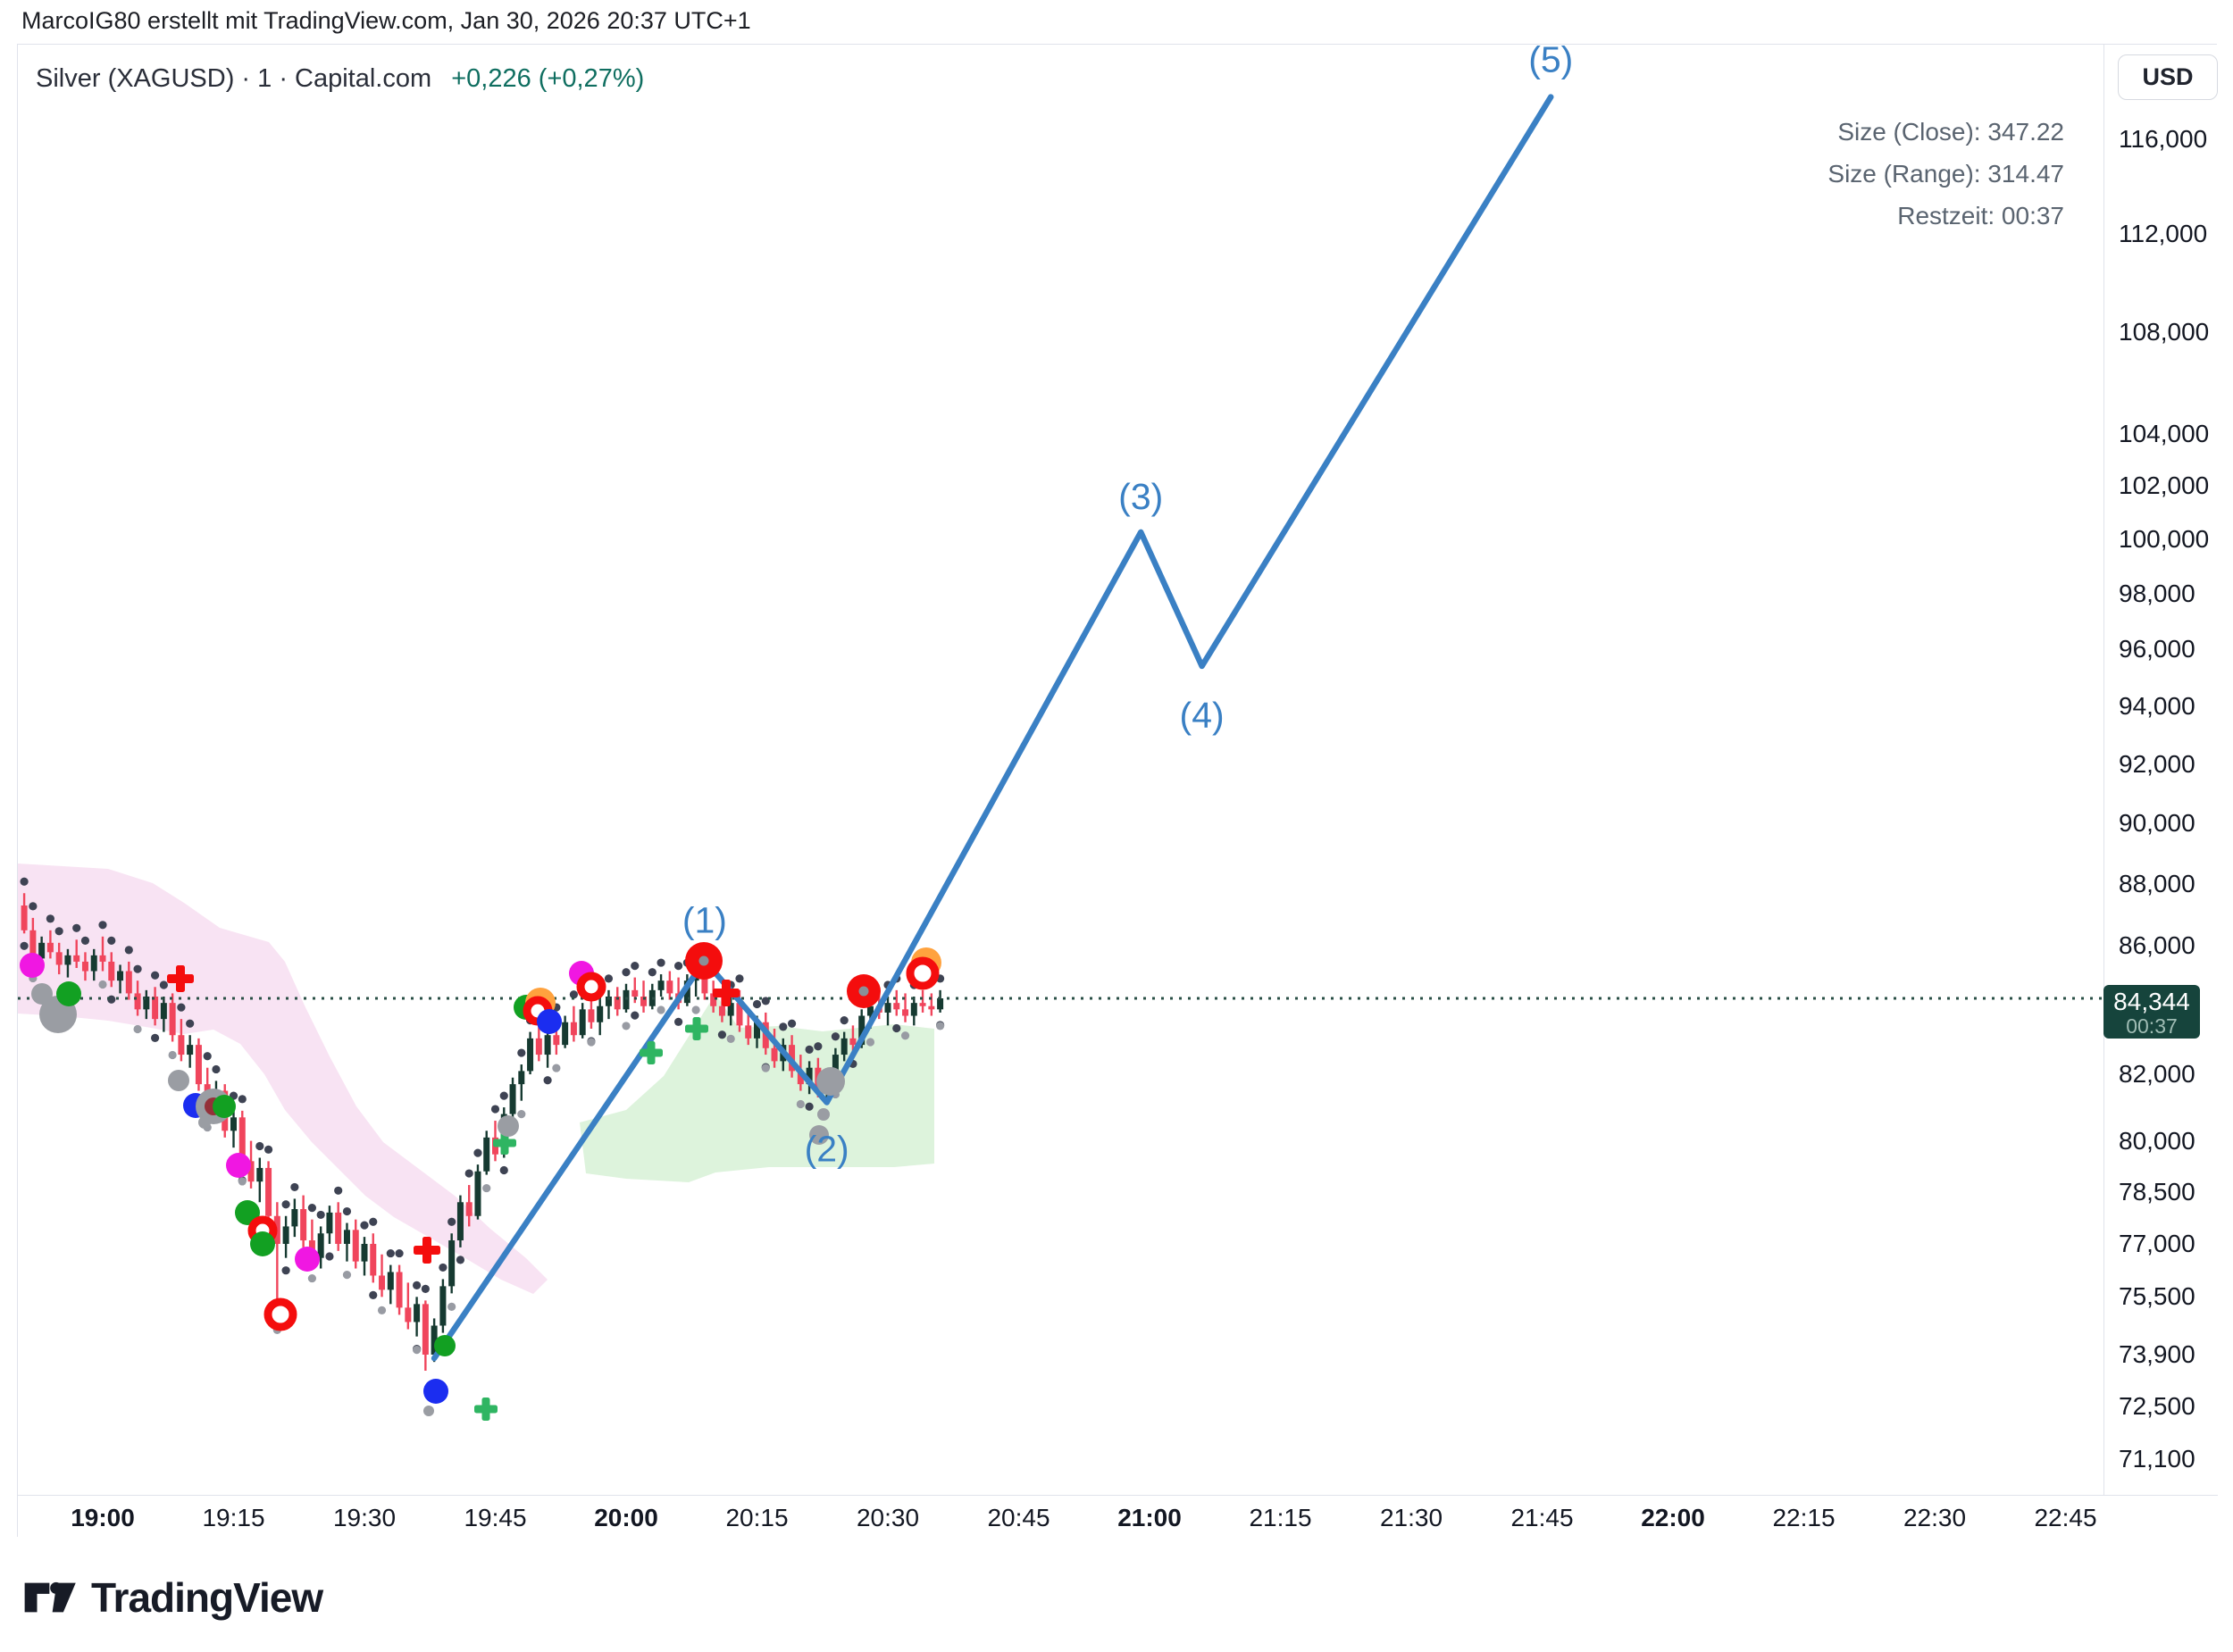 This screenshot has height=1652, width=2233. Describe the element at coordinates (2151, 1001) in the screenshot. I see `last-price-value: 84,344` at that location.